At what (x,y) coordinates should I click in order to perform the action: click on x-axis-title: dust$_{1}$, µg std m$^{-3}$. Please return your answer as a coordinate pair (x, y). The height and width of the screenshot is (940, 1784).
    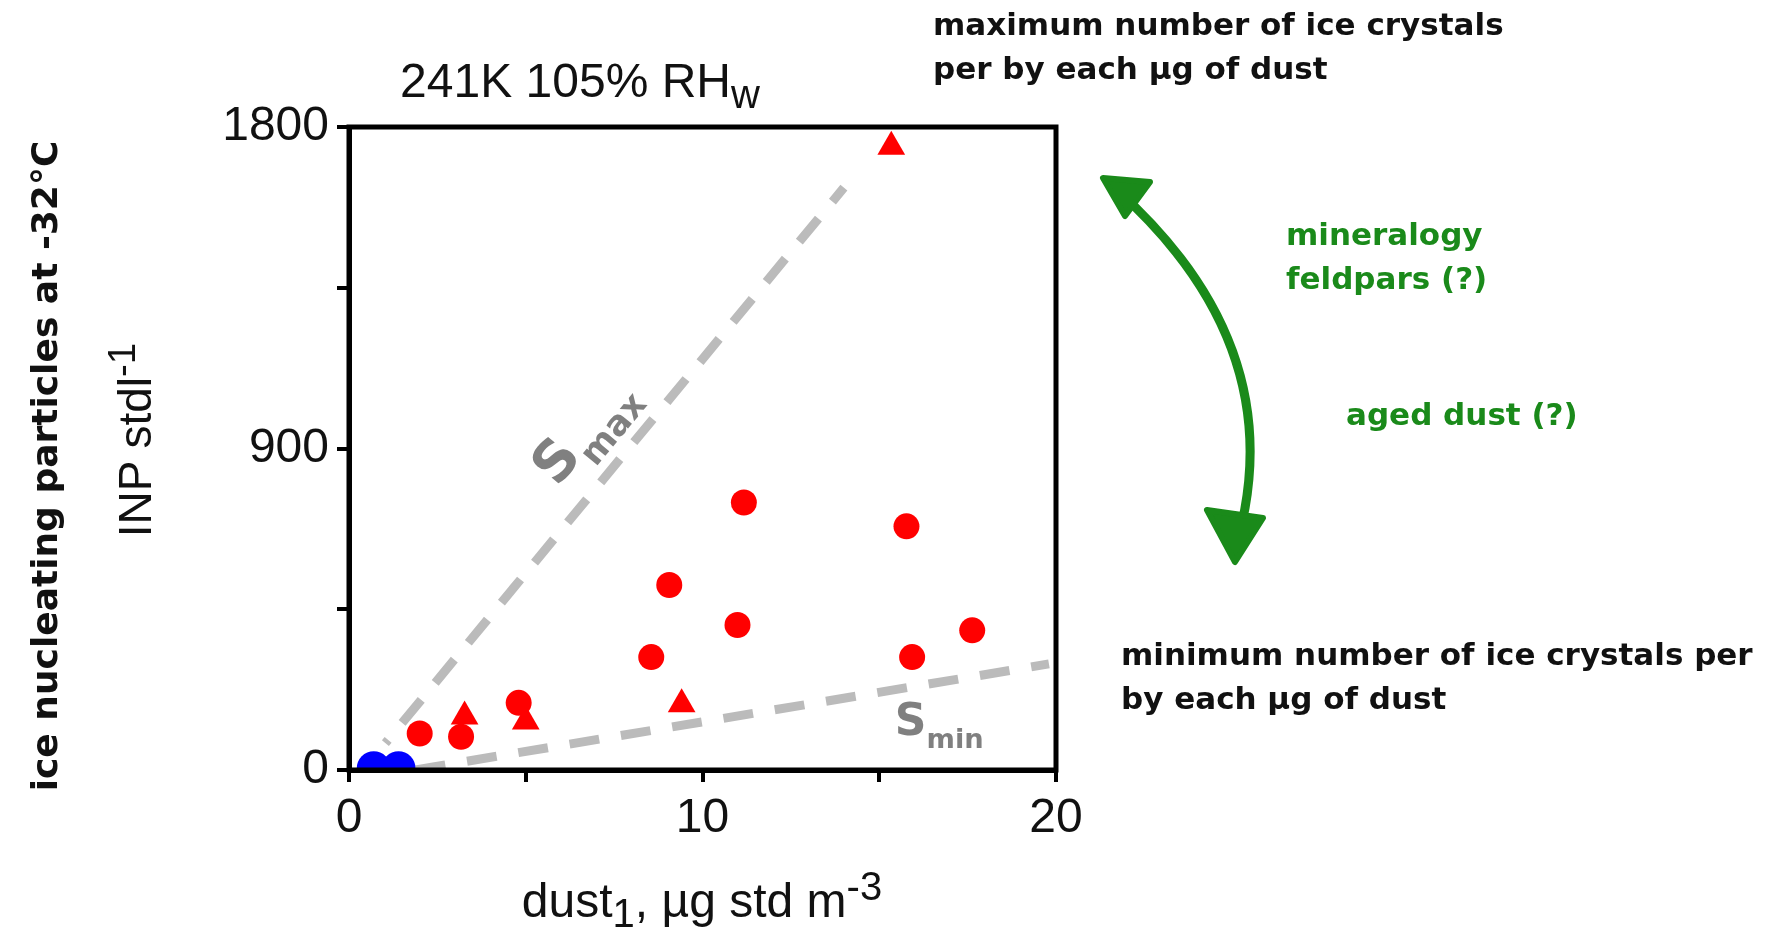
    Looking at the image, I should click on (702, 900).